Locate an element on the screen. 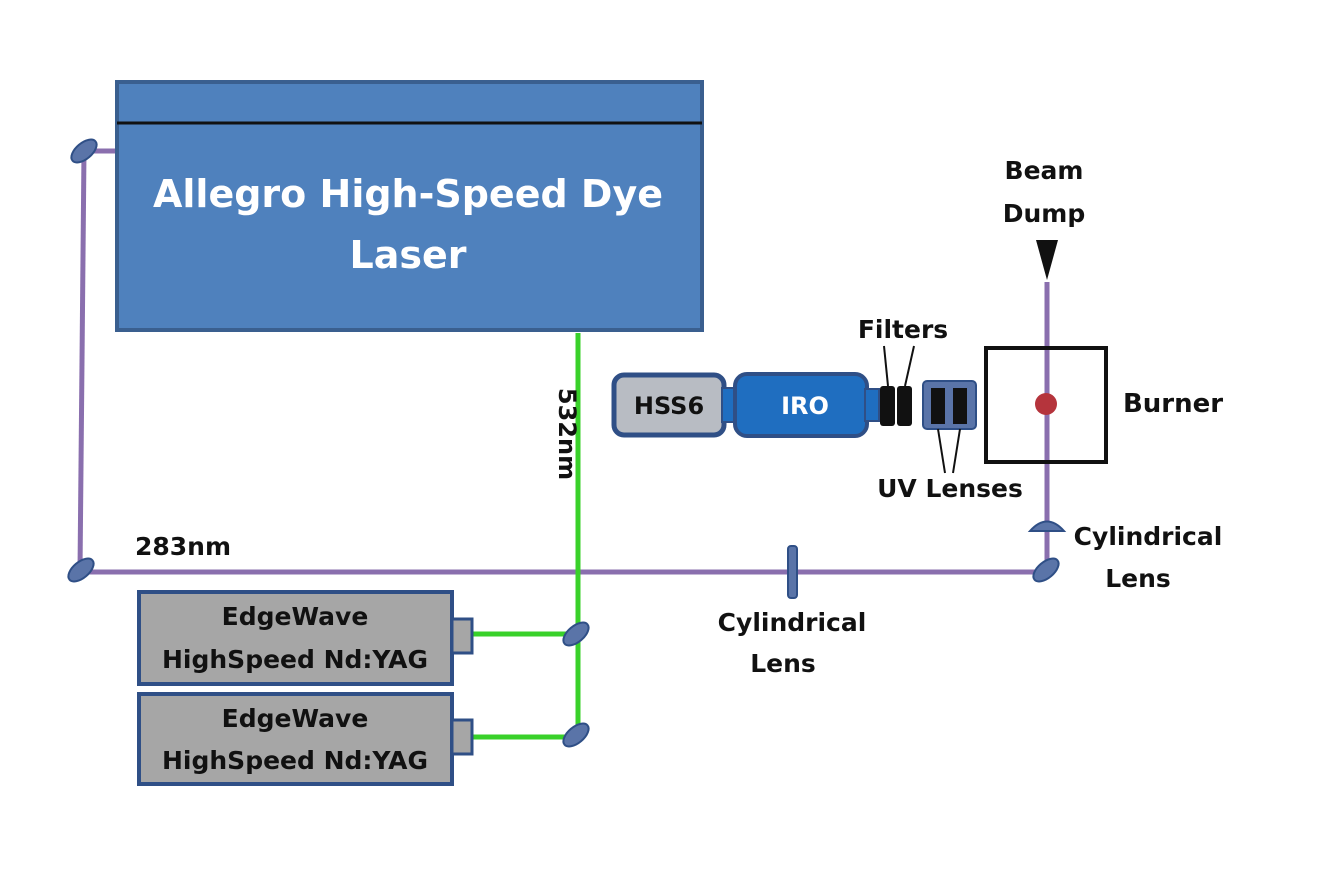 This screenshot has width=1324, height=880. wavelength-283-label: 283nm is located at coordinates (183, 546).